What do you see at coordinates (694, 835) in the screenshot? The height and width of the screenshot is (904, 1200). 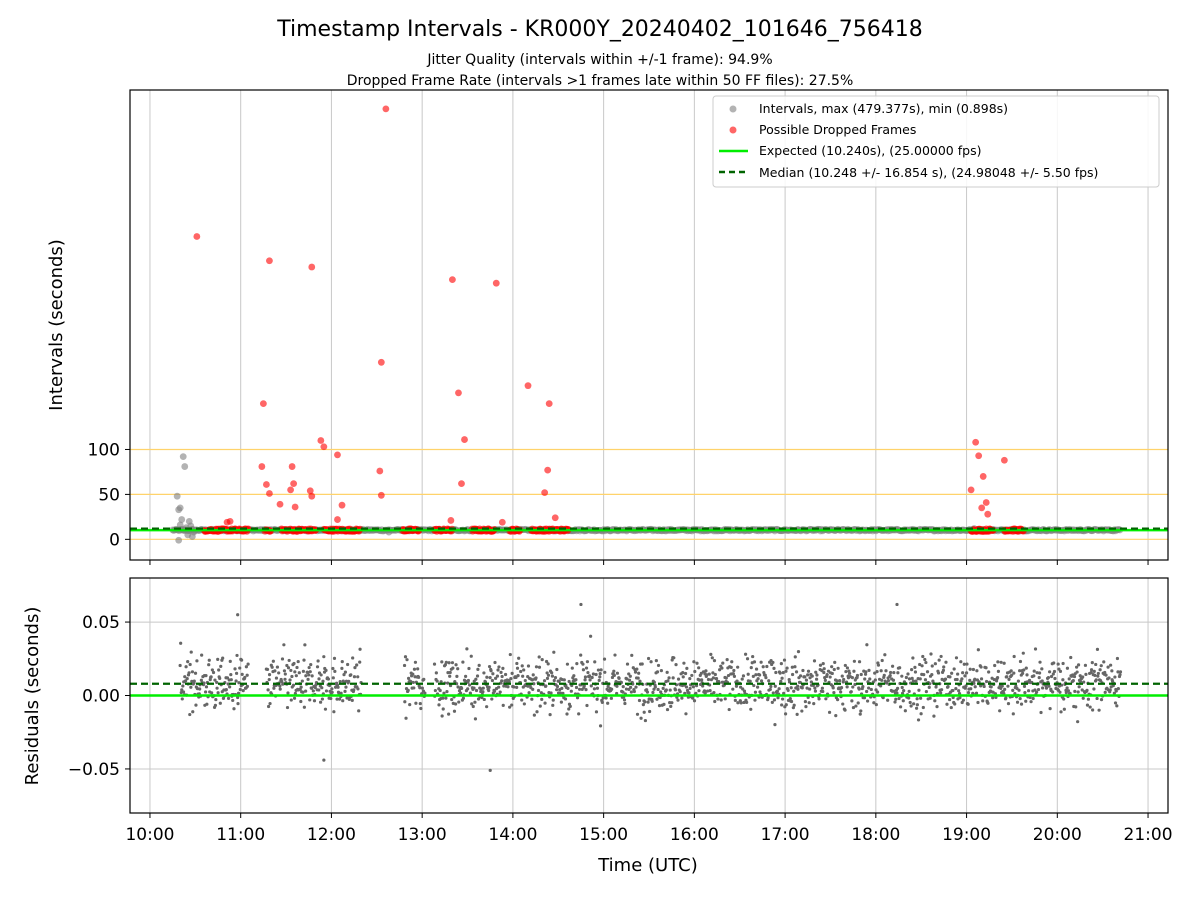 I see `x-tick-label: 16:00` at bounding box center [694, 835].